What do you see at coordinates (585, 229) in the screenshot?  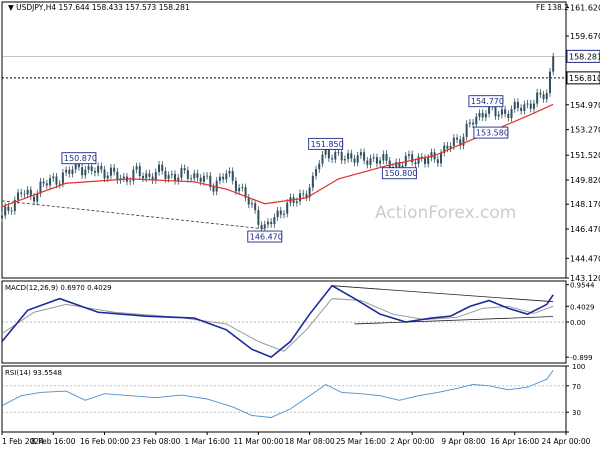 I see `price-y-tick-label: 146.470` at bounding box center [585, 229].